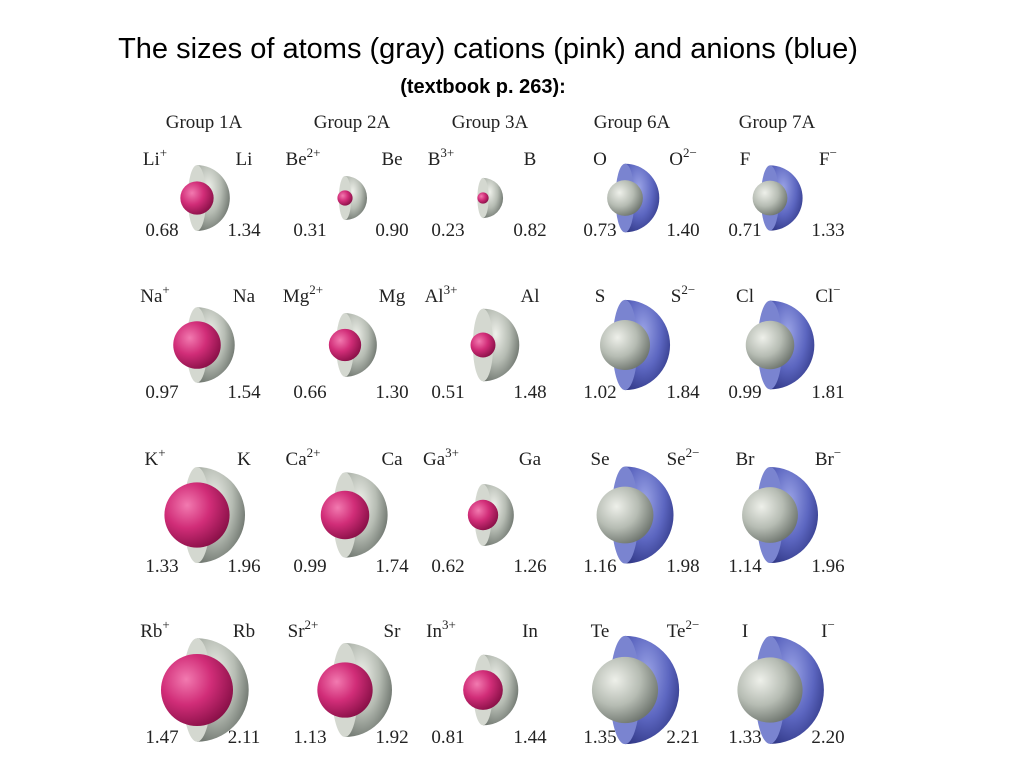 Image resolution: width=1024 pixels, height=768 pixels. I want to click on radius-value: 1.81, so click(827, 392).